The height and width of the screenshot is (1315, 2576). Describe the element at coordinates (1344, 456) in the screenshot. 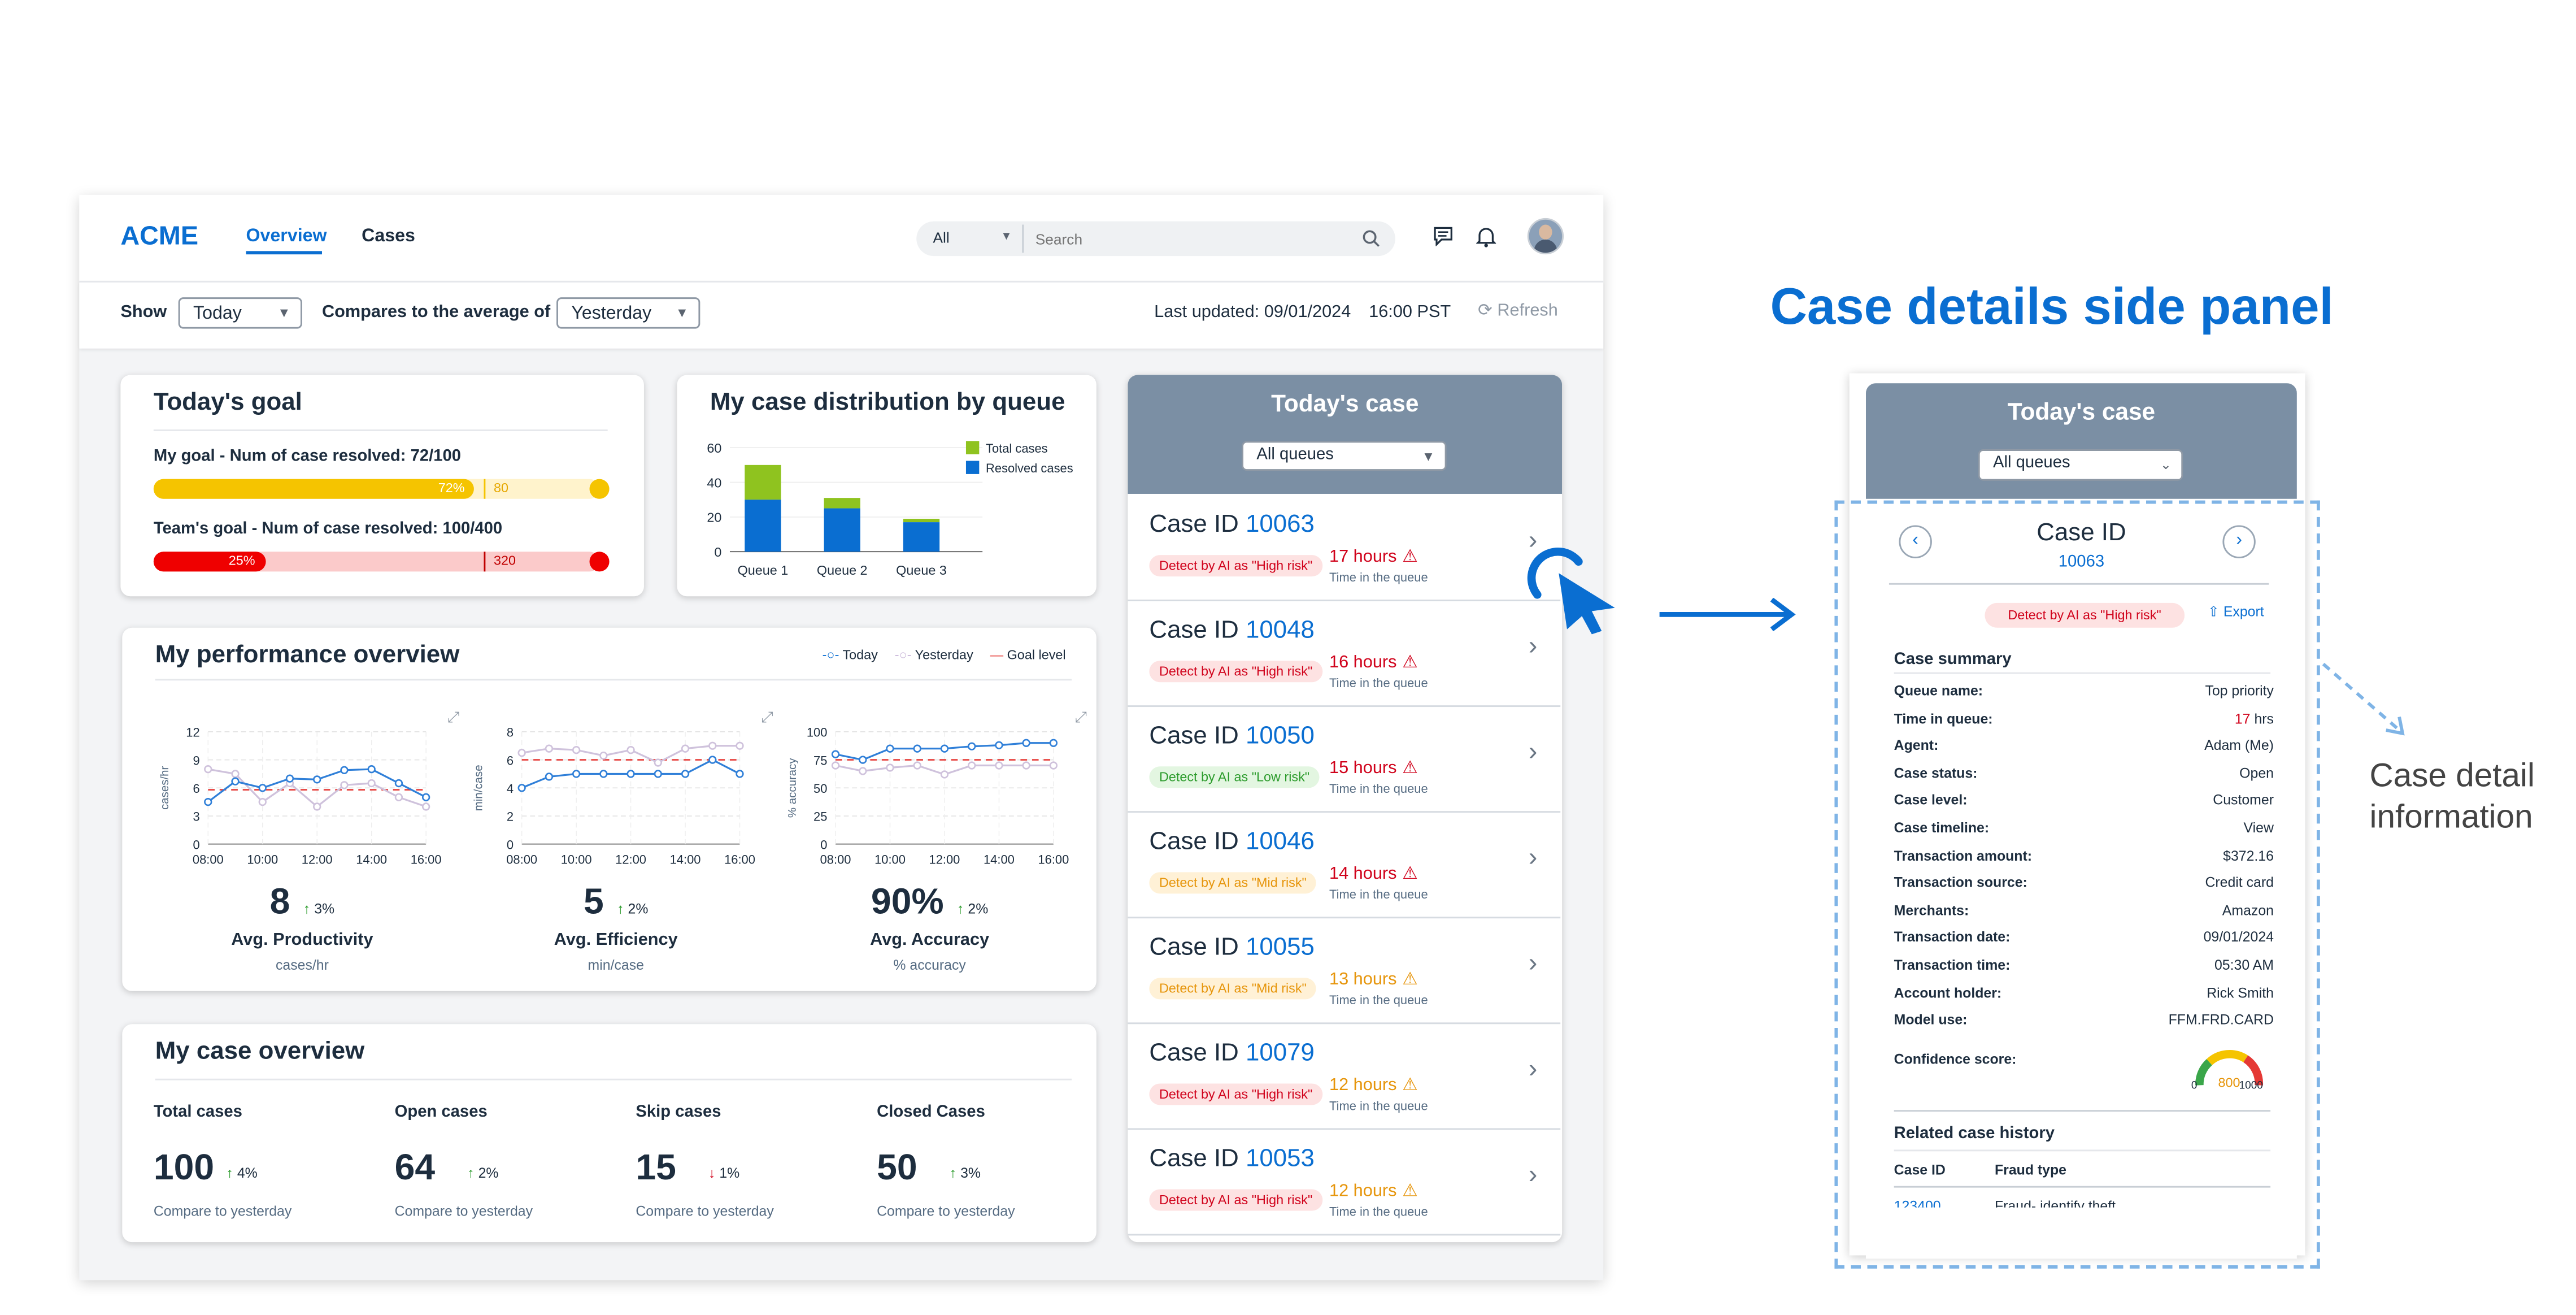

I see `queue-filter-select: All queues ▼` at that location.